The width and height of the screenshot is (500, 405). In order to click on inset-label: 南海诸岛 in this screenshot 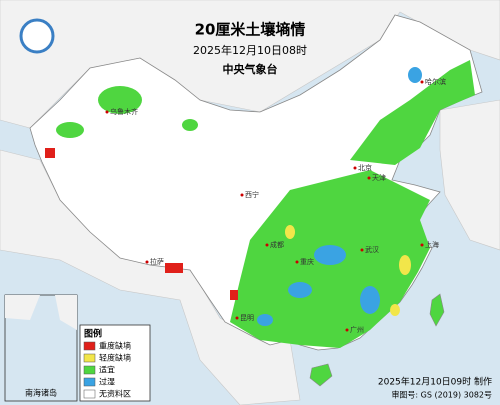, I will do `click(41, 393)`.